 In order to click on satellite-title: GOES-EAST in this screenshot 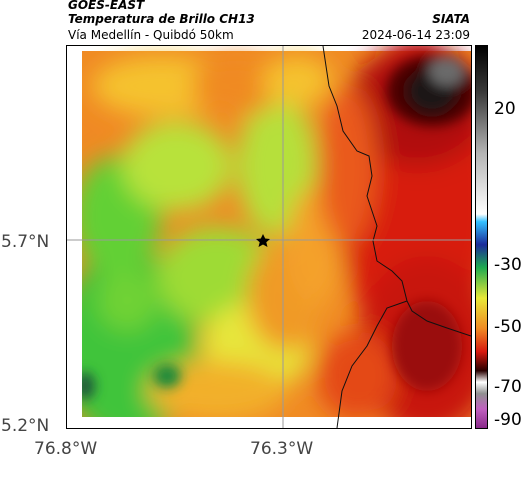, I will do `click(106, 6)`.